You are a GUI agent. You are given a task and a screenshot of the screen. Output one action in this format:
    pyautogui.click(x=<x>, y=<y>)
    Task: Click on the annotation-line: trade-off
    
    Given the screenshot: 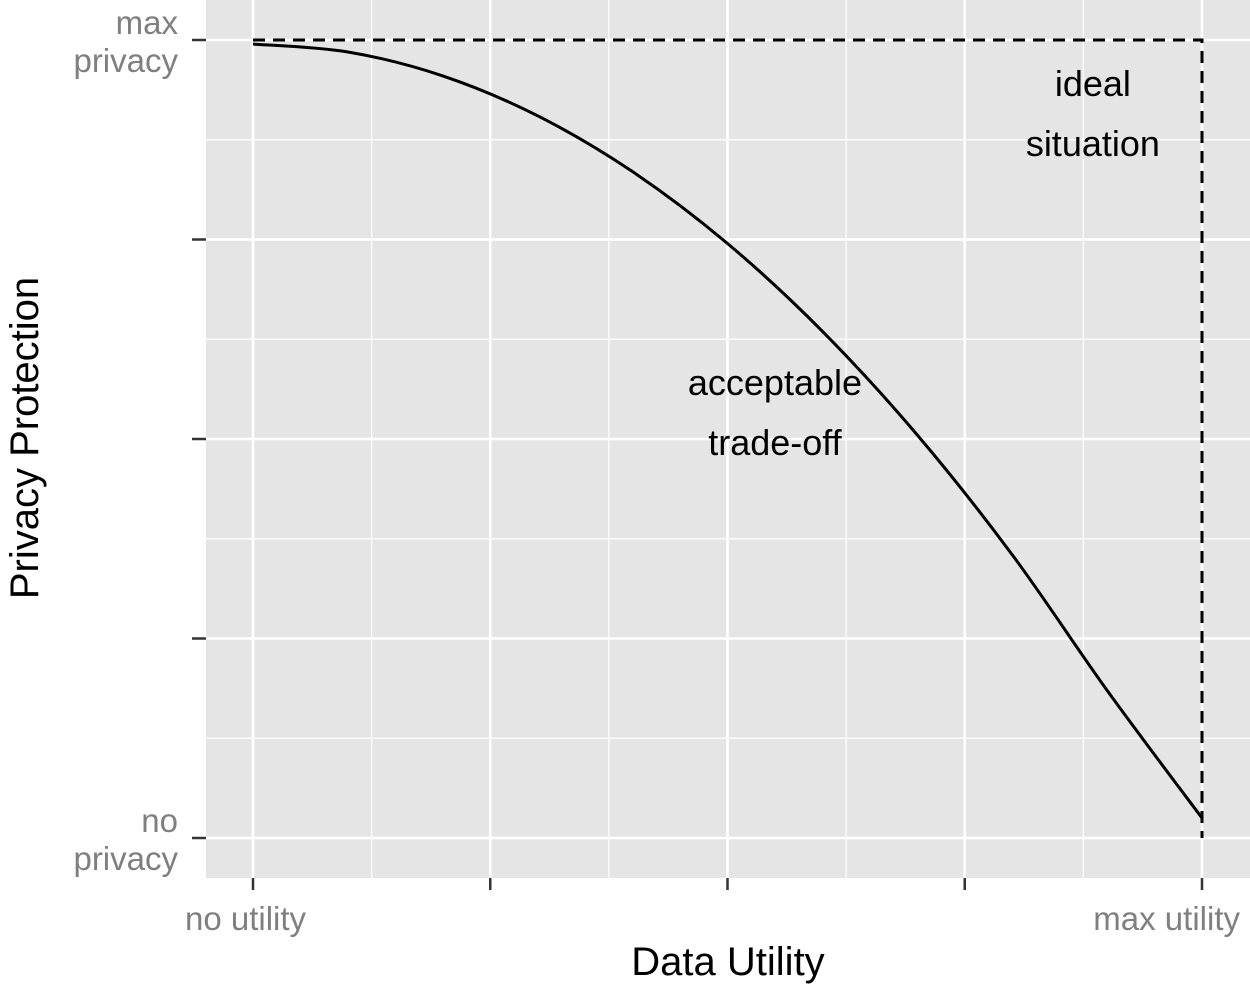 What is the action you would take?
    pyautogui.click(x=775, y=442)
    